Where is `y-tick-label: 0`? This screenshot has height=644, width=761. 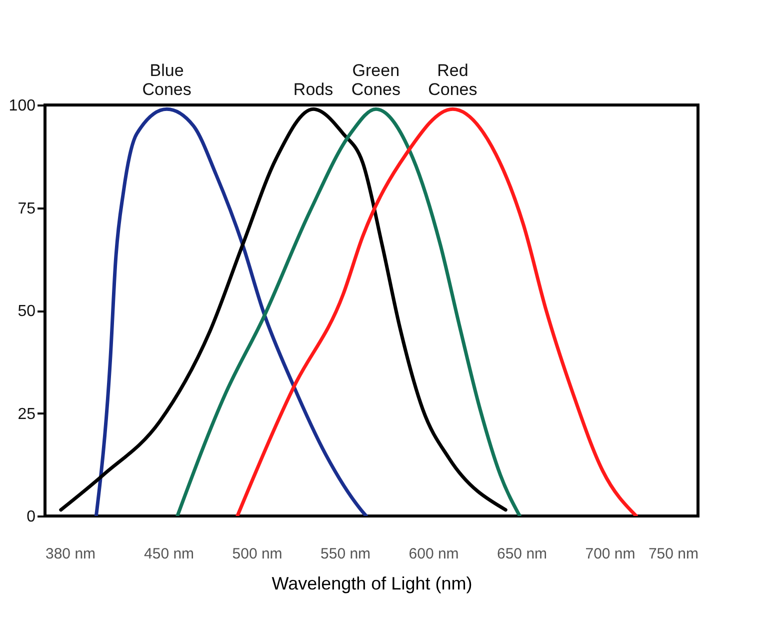 y-tick-label: 0 is located at coordinates (31, 517).